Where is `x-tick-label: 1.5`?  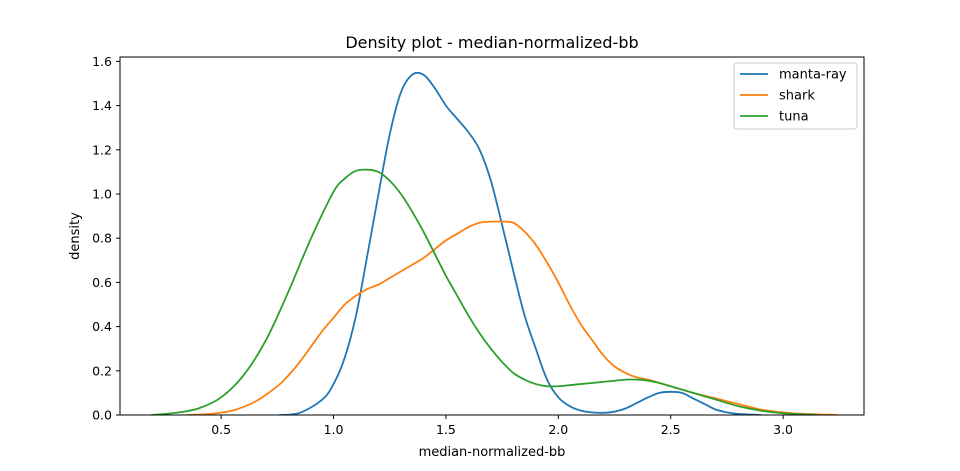
x-tick-label: 1.5 is located at coordinates (446, 429).